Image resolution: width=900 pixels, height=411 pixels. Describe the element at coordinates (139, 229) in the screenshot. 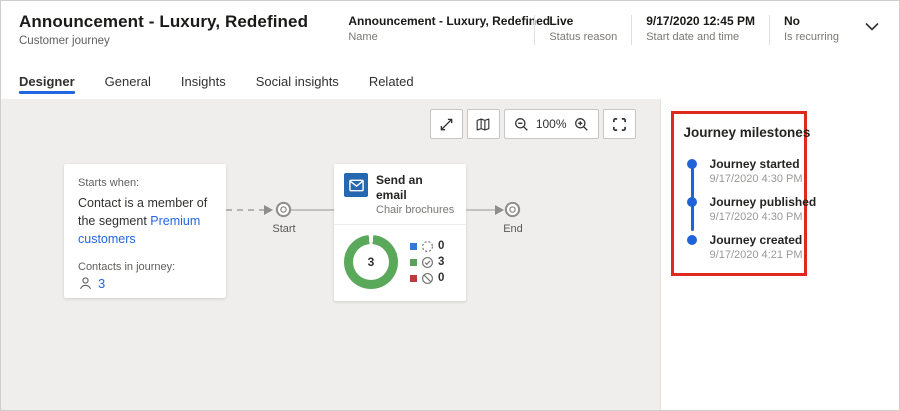

I see `segment-link: Premium customers` at that location.